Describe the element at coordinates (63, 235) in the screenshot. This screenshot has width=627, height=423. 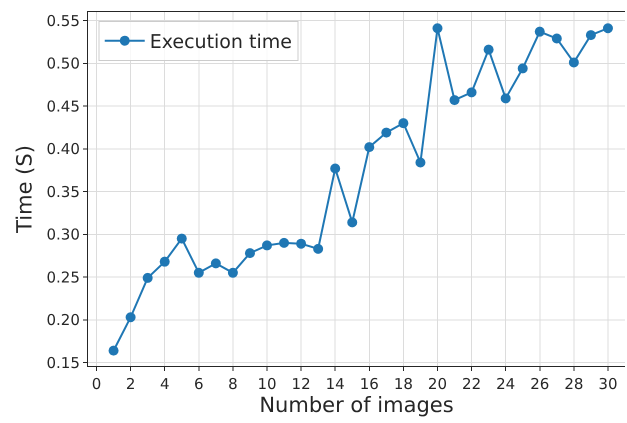
I see `y-tick-label: 0.30` at that location.